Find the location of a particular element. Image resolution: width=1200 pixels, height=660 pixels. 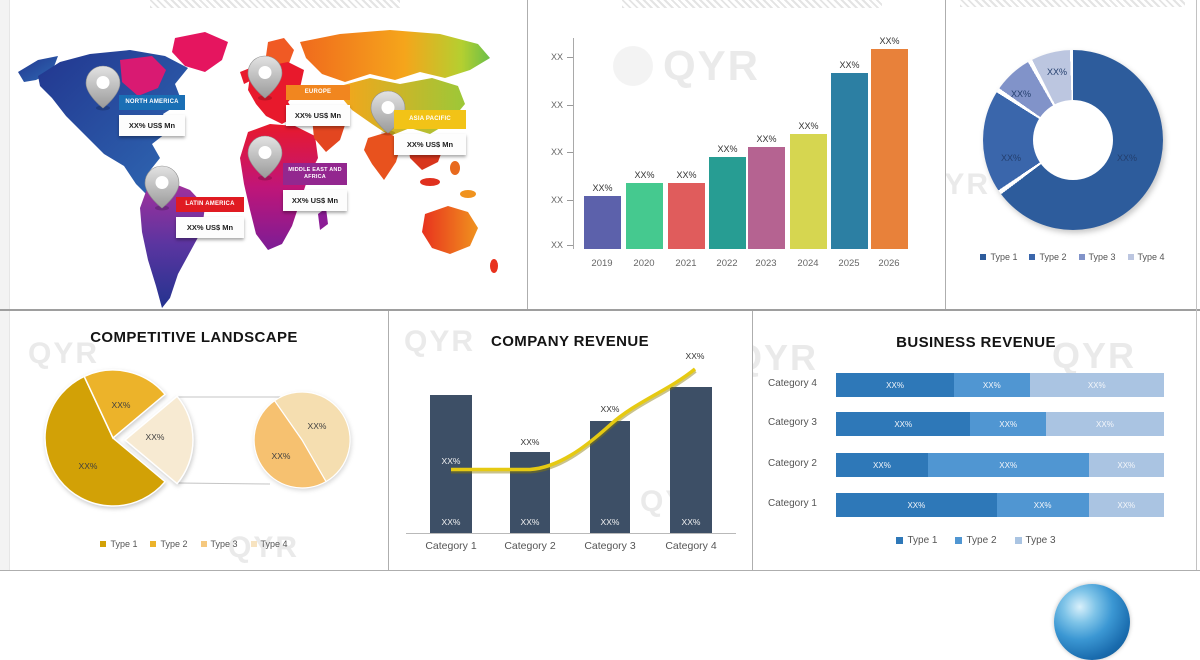

region-new-zealand is located at coordinates (494, 266).